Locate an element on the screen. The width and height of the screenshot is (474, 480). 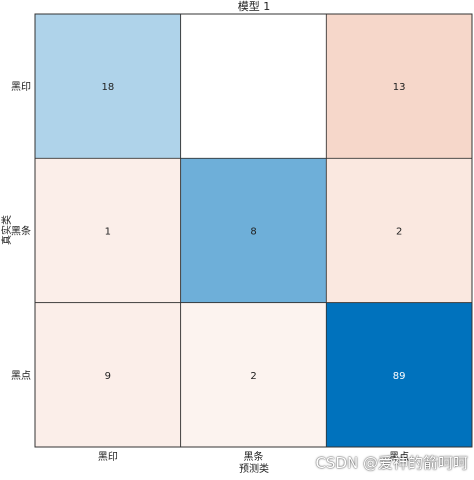
column-label-1: 黑条 is located at coordinates (254, 456).